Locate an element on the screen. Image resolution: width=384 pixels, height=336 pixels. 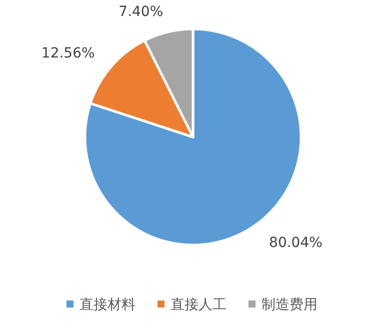
legend-label: 制造费用 is located at coordinates (290, 305).